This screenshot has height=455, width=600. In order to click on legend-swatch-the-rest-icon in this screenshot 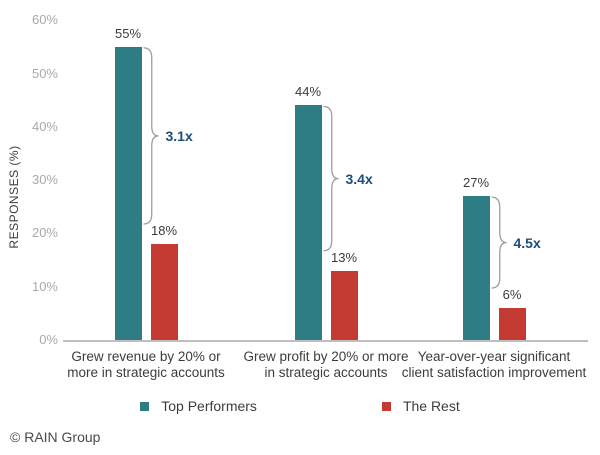, I will do `click(386, 406)`.